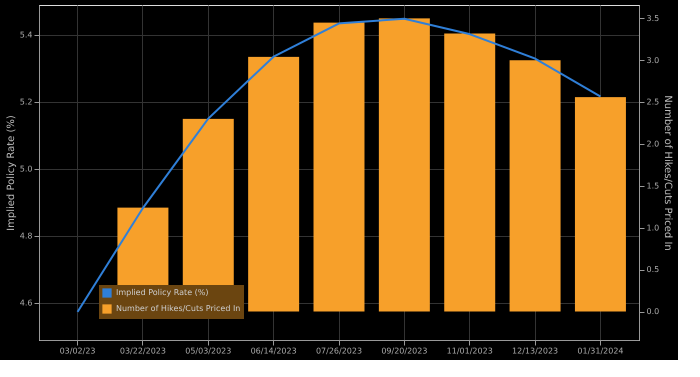 The height and width of the screenshot is (377, 700). What do you see at coordinates (653, 60) in the screenshot?
I see `y2-tick-label: 3.0` at bounding box center [653, 60].